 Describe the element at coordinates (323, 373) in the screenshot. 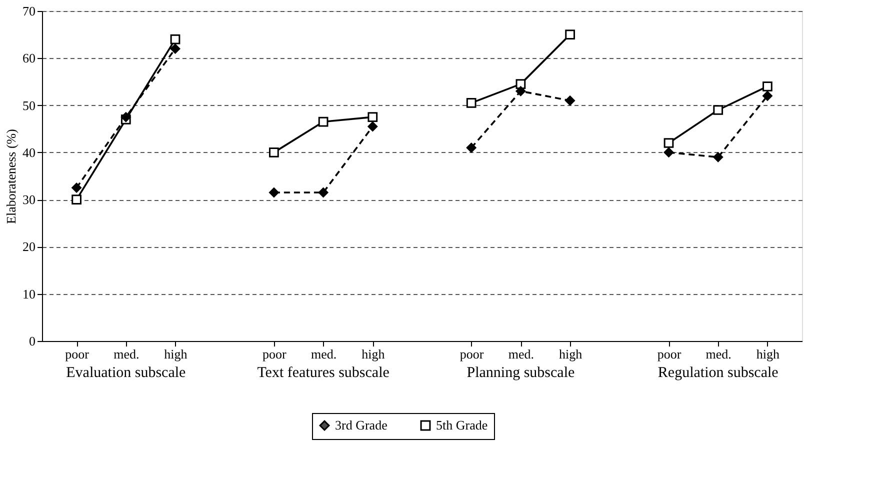

I see `text: Text features subscale` at that location.